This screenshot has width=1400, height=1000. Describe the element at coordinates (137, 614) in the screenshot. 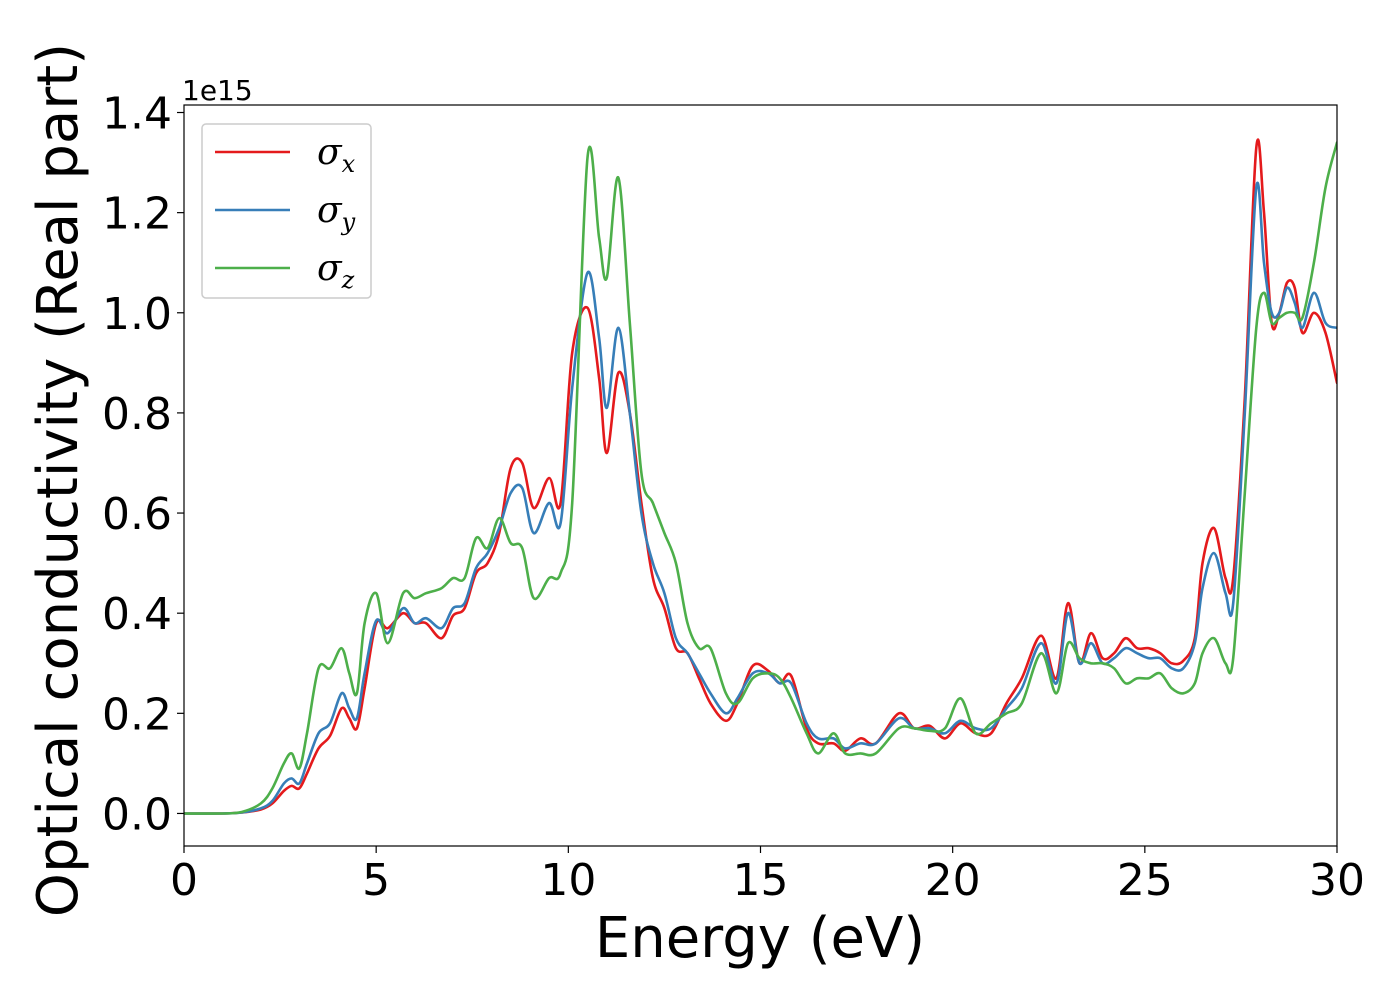

I see `y-tick-label: 0.4` at that location.